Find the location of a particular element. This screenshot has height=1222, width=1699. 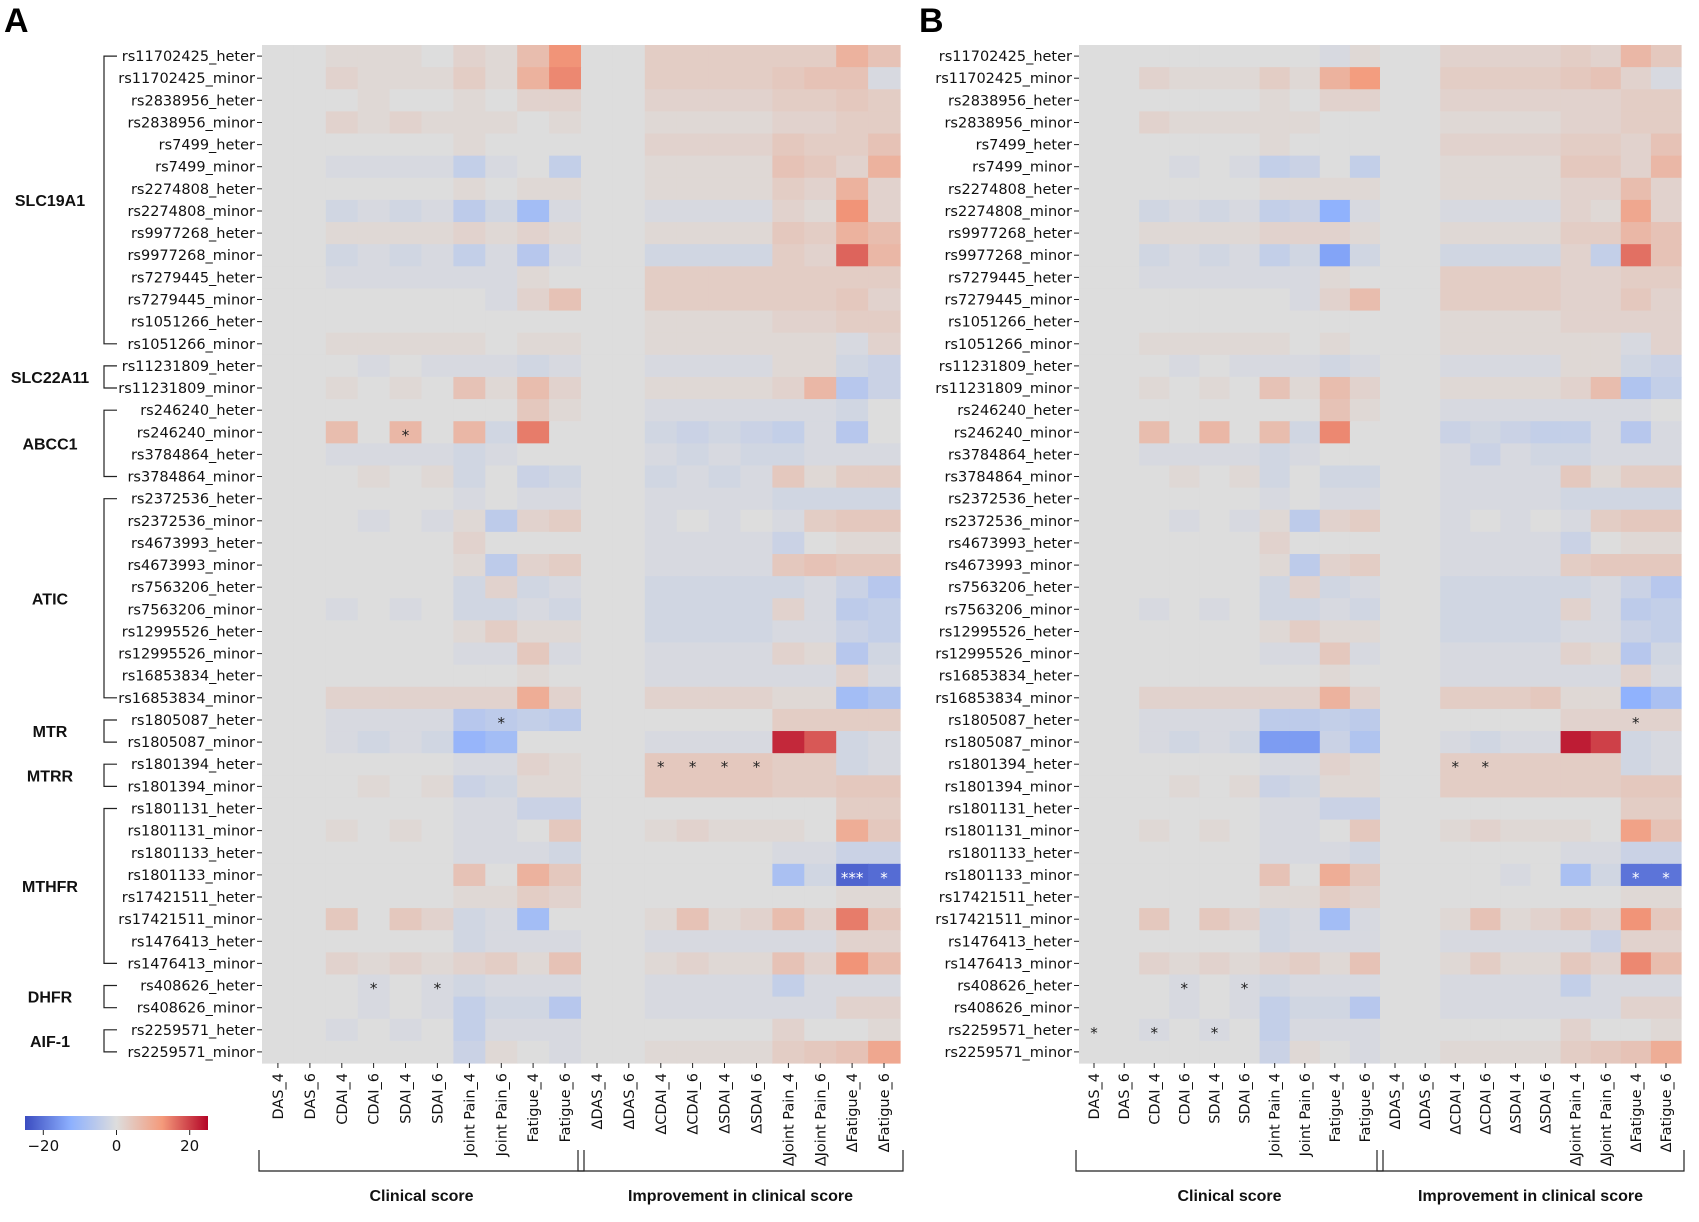

row-label: rs1476413_minor is located at coordinates (1008, 964).